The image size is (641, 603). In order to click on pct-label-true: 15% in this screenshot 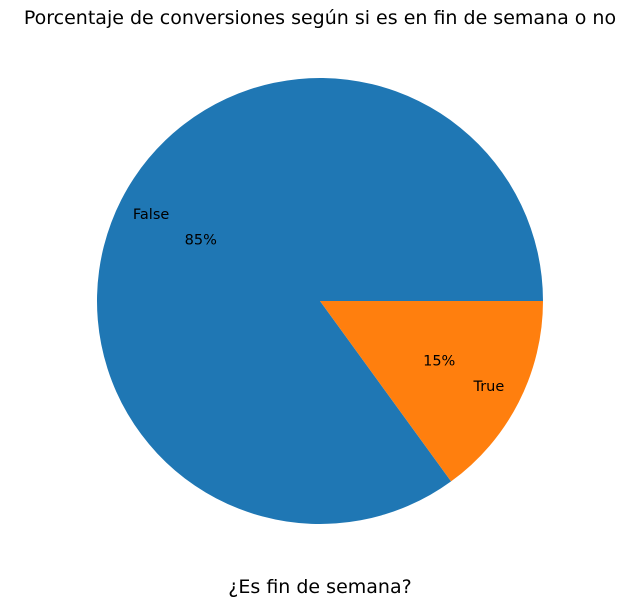, I will do `click(439, 362)`.